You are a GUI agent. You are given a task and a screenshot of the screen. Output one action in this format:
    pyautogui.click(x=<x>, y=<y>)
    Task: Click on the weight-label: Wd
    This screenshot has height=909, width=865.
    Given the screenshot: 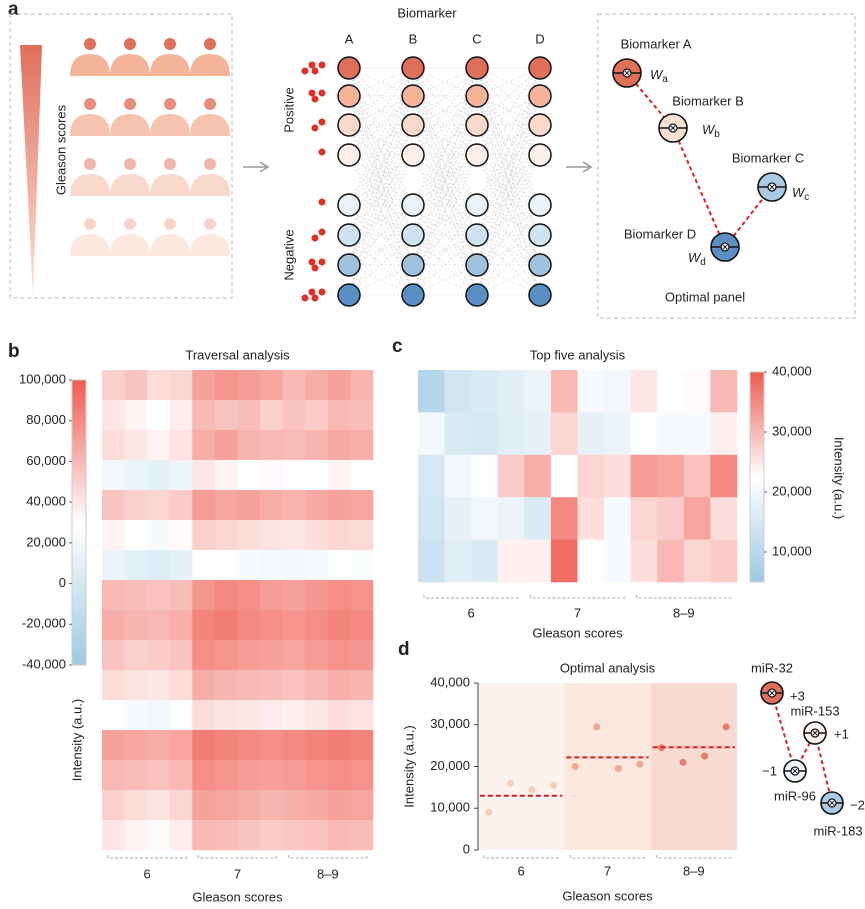 What is the action you would take?
    pyautogui.click(x=697, y=258)
    